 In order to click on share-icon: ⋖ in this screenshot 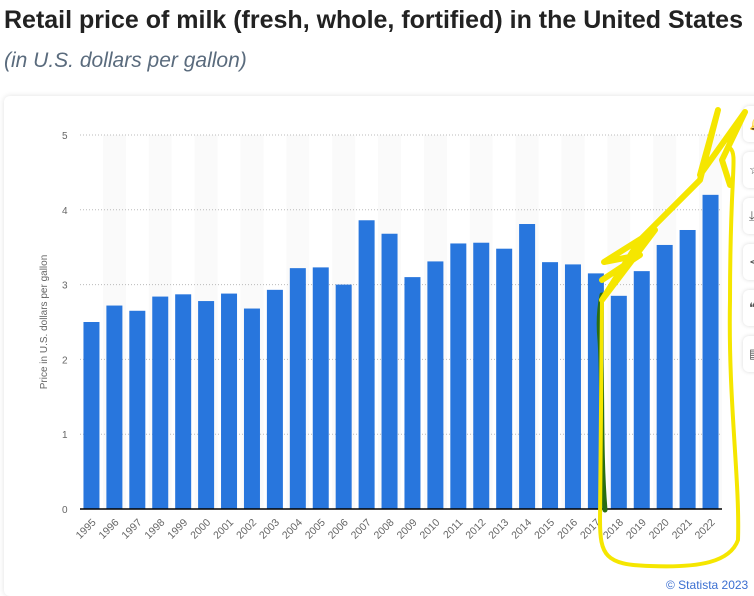, I will do `click(748, 262)`.